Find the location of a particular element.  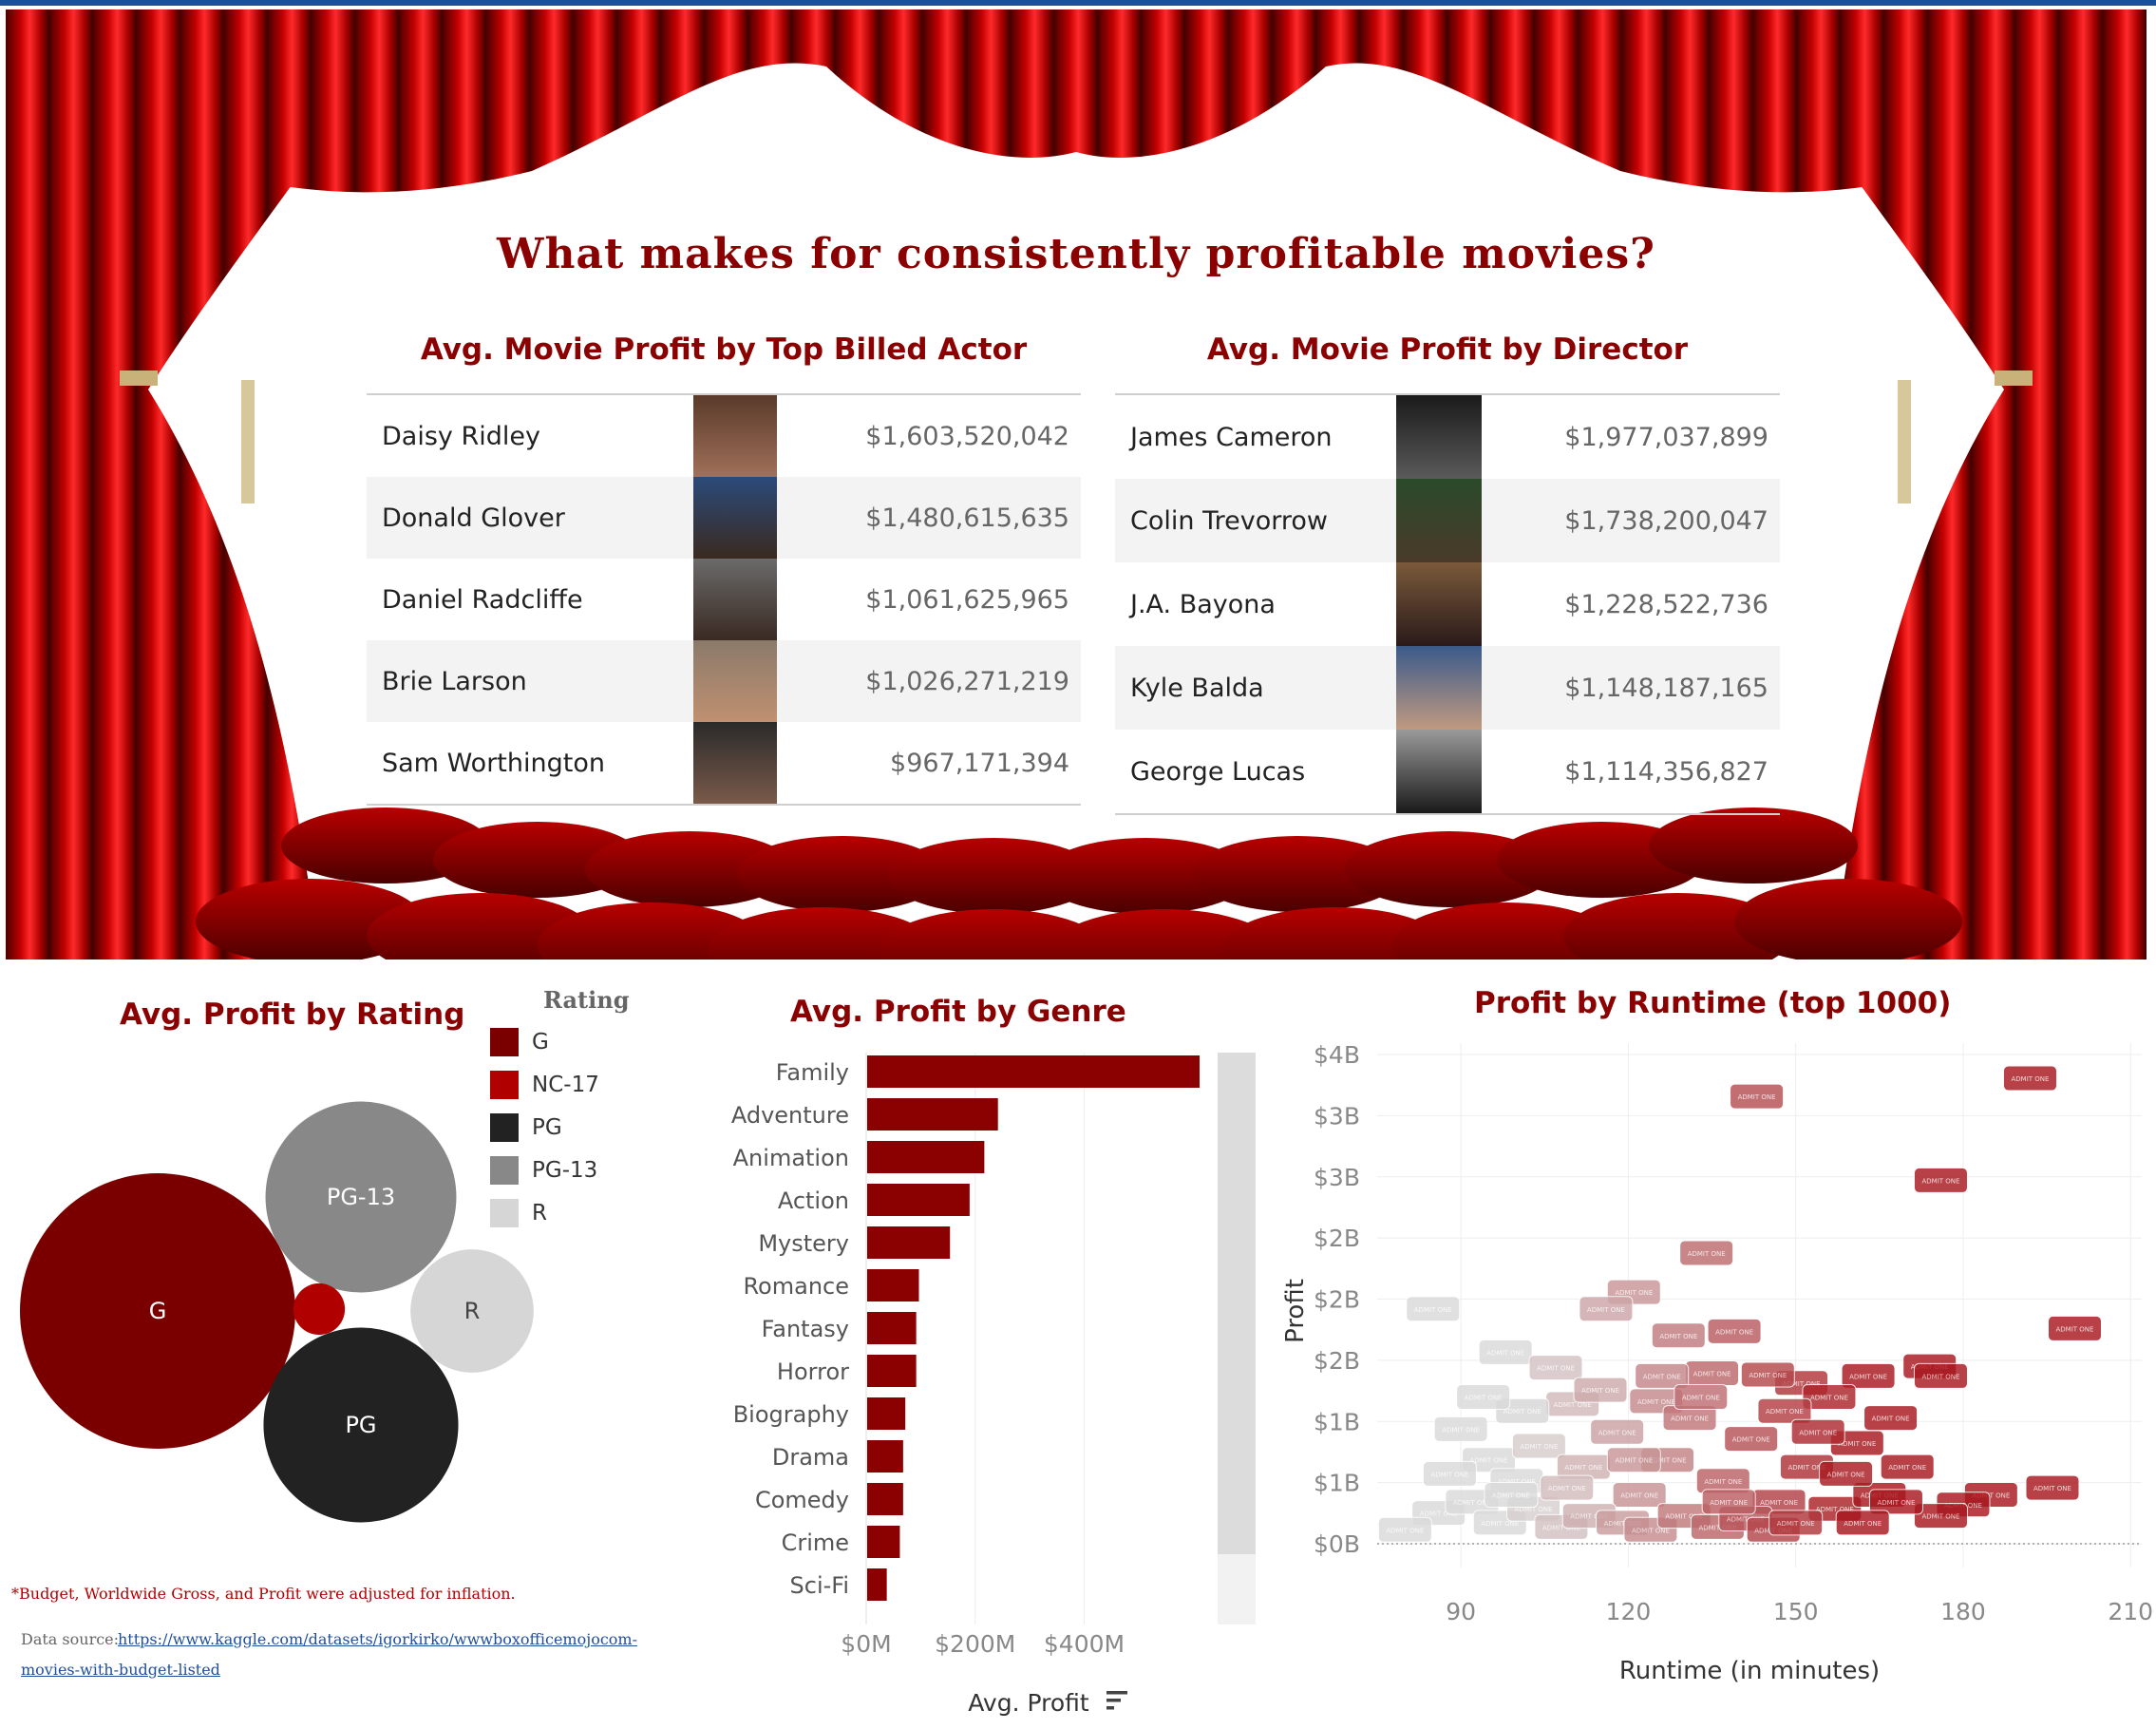

actor-name: Daniel Radcliffe is located at coordinates (483, 599).